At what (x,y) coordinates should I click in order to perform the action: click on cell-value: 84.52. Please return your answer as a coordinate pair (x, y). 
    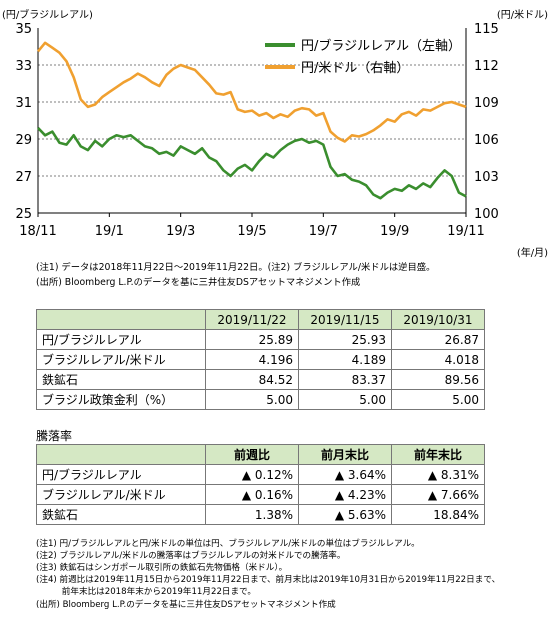
    Looking at the image, I should click on (252, 379).